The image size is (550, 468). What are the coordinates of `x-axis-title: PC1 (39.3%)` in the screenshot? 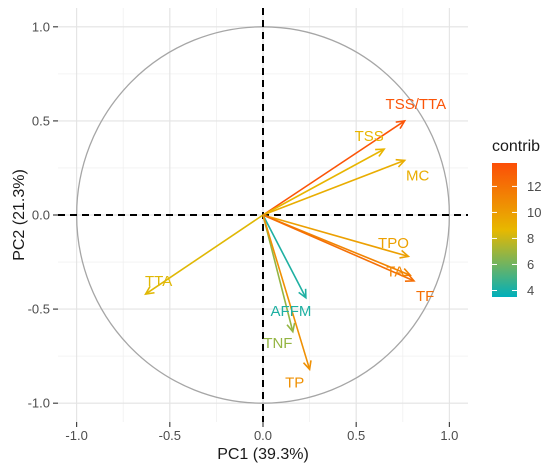 It's located at (263, 454).